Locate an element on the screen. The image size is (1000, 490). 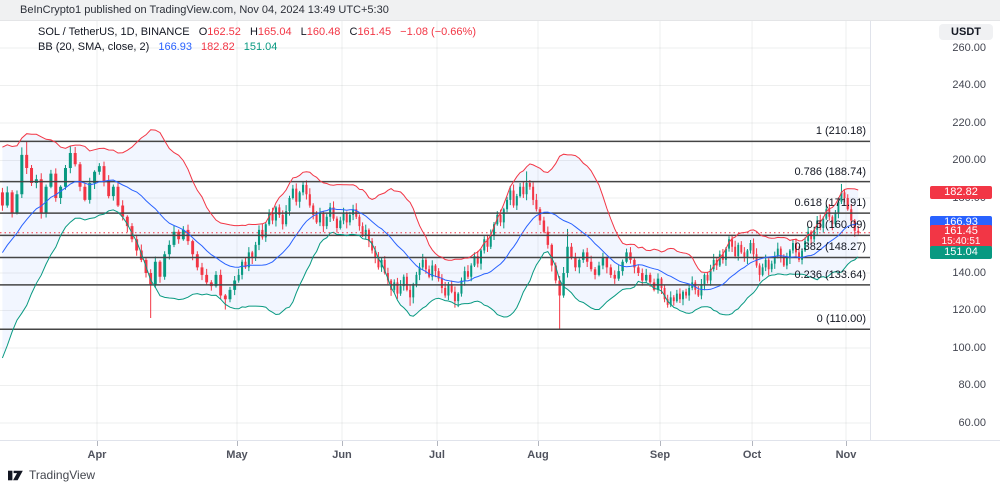
tradingview-logo-icon is located at coordinates (15, 475).